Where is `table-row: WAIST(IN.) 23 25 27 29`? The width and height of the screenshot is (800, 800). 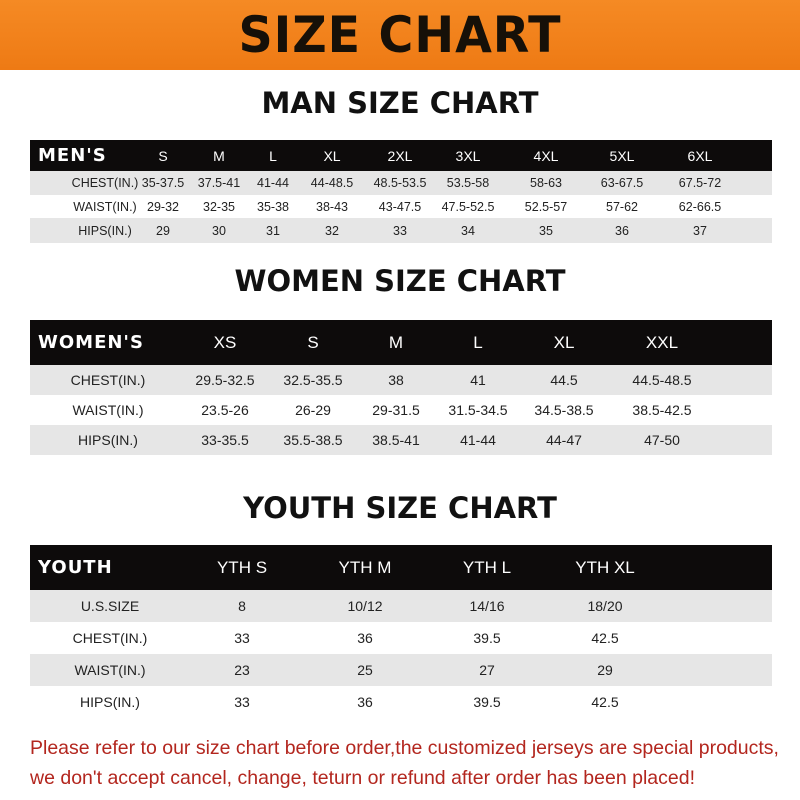
table-row: WAIST(IN.) 23 25 27 29 is located at coordinates (401, 670).